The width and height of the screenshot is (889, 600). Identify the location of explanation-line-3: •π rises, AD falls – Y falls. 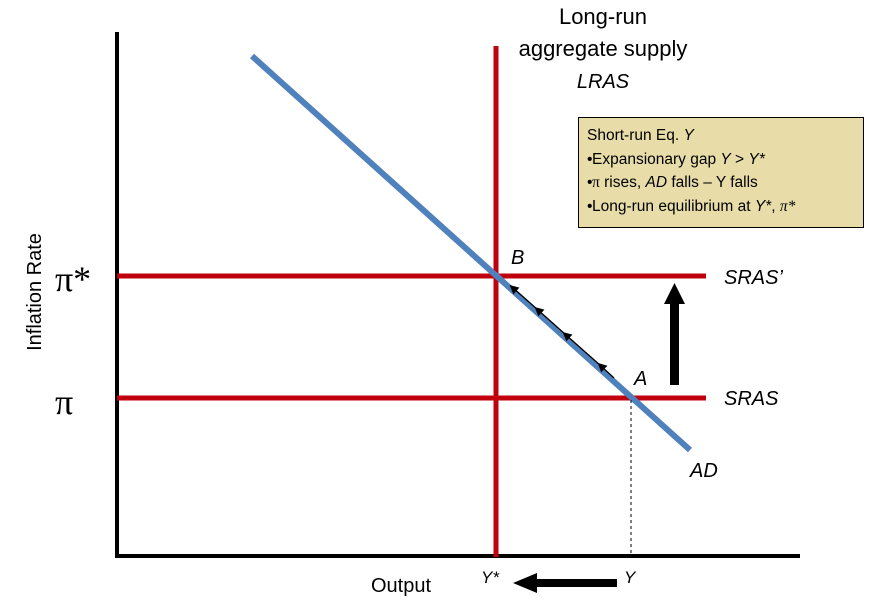
(725, 183).